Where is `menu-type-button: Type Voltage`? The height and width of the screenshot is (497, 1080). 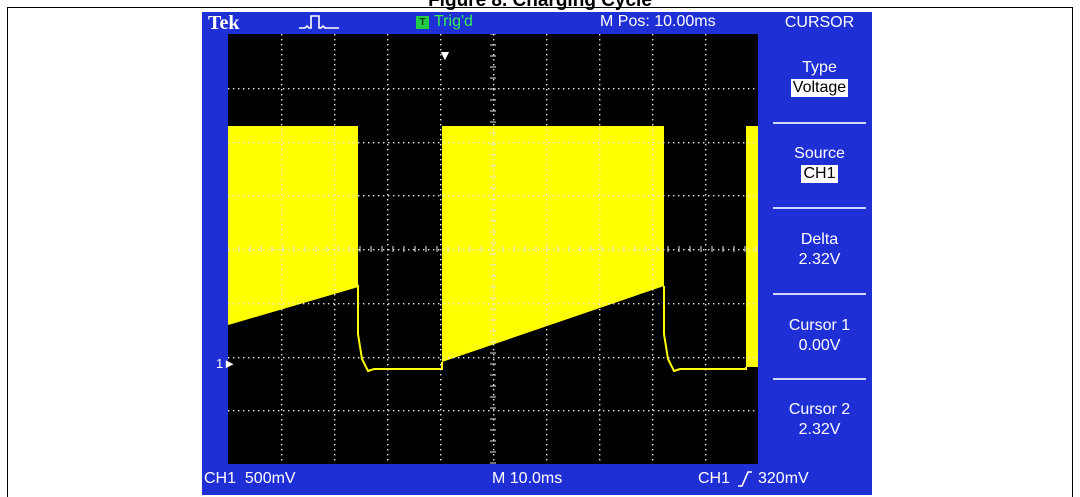
menu-type-button: Type Voltage is located at coordinates (819, 78).